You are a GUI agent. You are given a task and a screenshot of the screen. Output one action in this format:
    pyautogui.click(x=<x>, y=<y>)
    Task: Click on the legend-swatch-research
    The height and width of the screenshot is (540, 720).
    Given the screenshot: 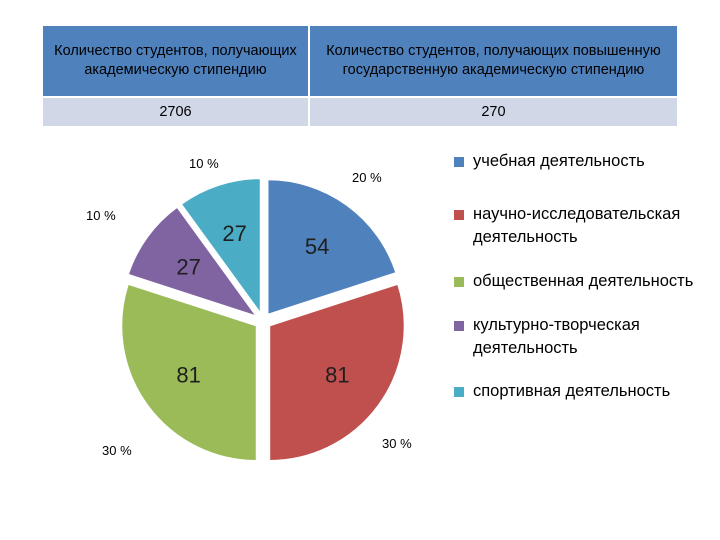 What is the action you would take?
    pyautogui.click(x=459, y=215)
    